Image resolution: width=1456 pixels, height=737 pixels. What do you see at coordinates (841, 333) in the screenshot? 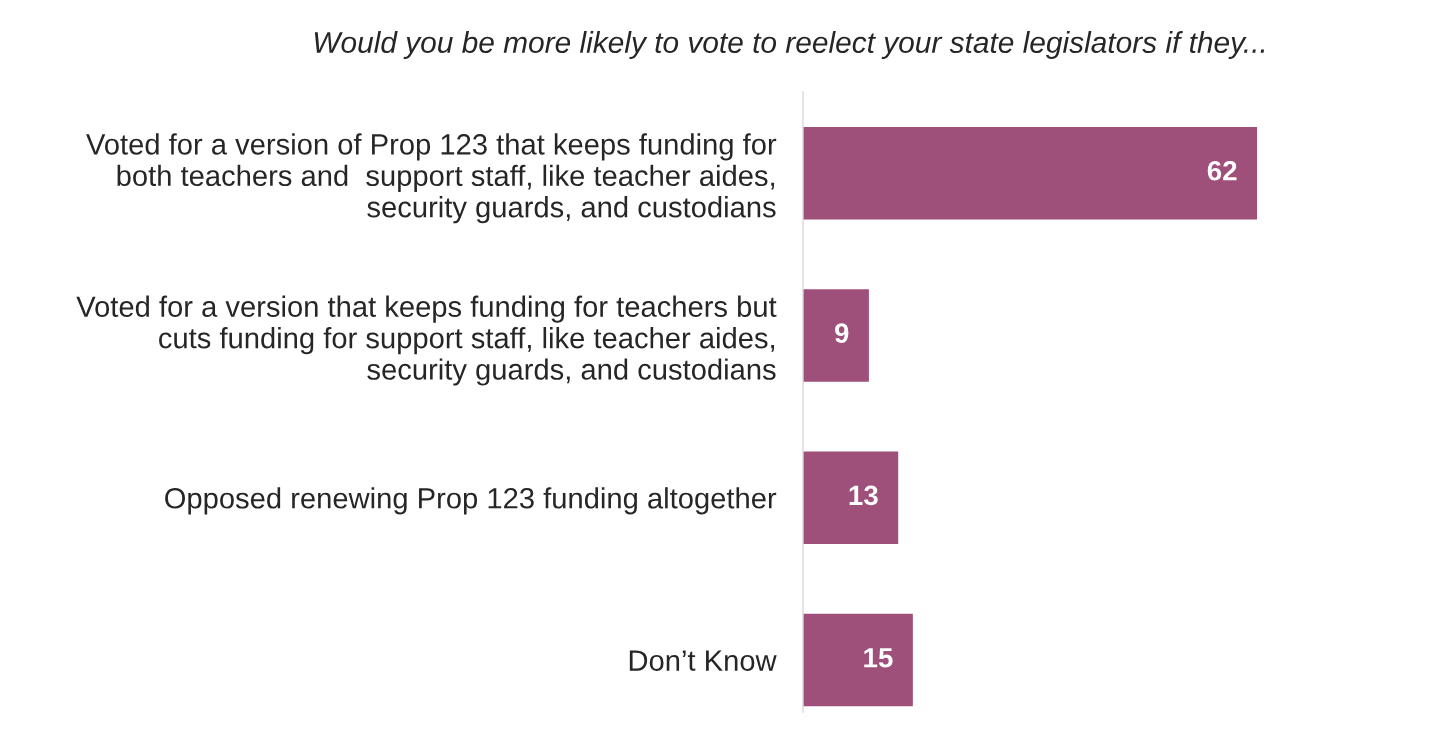
I see `data-label: 9` at bounding box center [841, 333].